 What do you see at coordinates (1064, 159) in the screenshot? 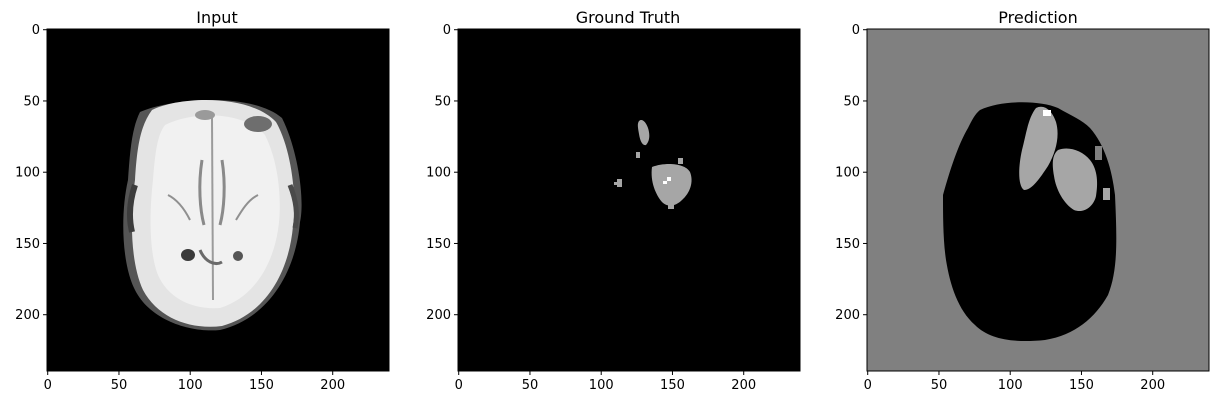
I see `pred-lesion-regions` at bounding box center [1064, 159].